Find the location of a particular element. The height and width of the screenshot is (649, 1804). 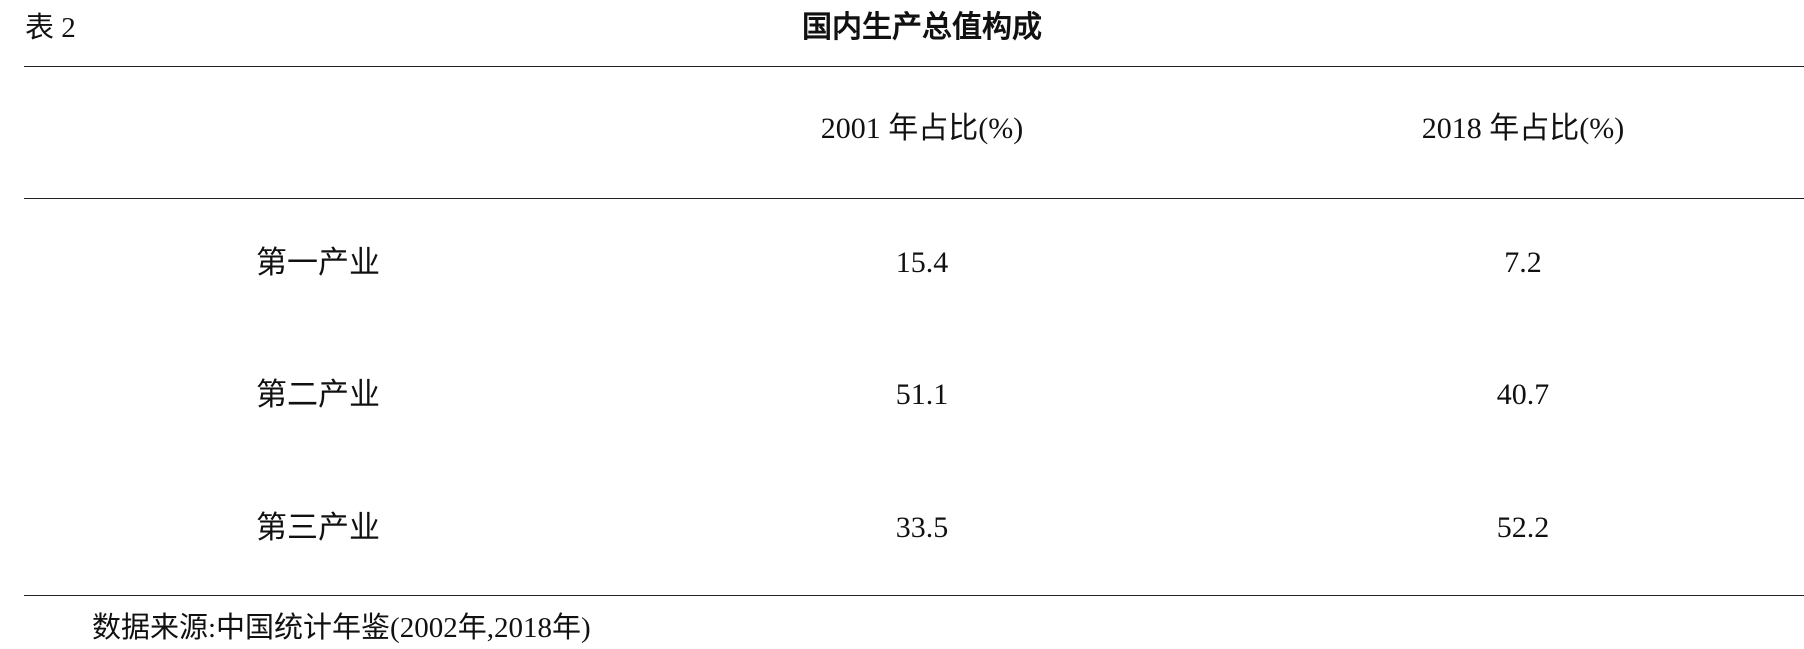

column-header: 2018 年占比(%) is located at coordinates (1523, 128).